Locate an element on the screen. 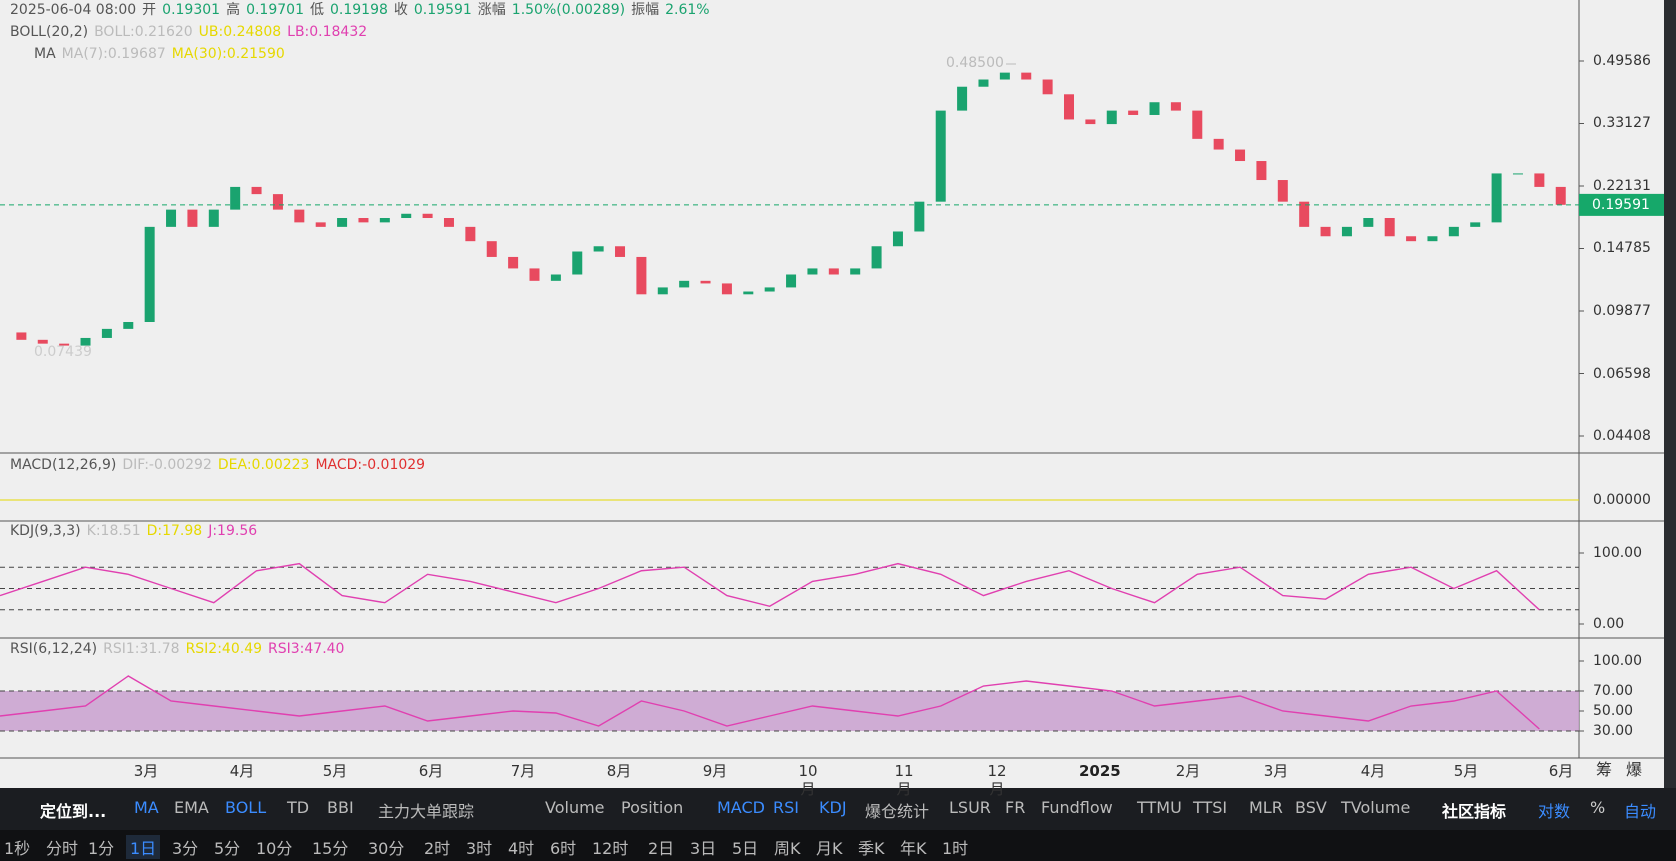 The image size is (1676, 861). value: J:19.56 is located at coordinates (233, 531).